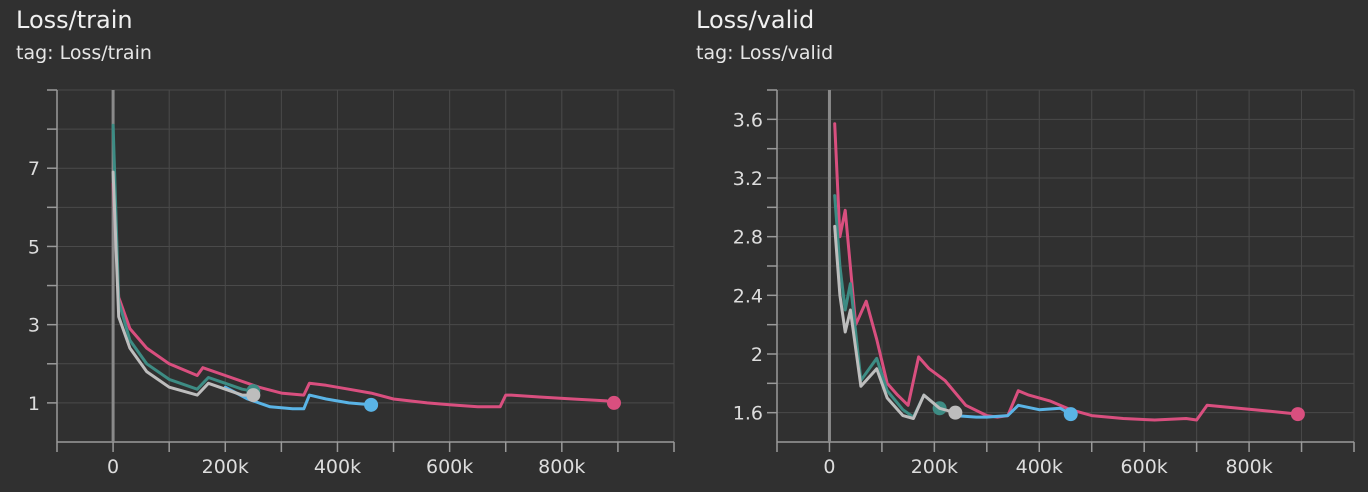 The image size is (1368, 492). I want to click on y-tick-label: 2, so click(757, 355).